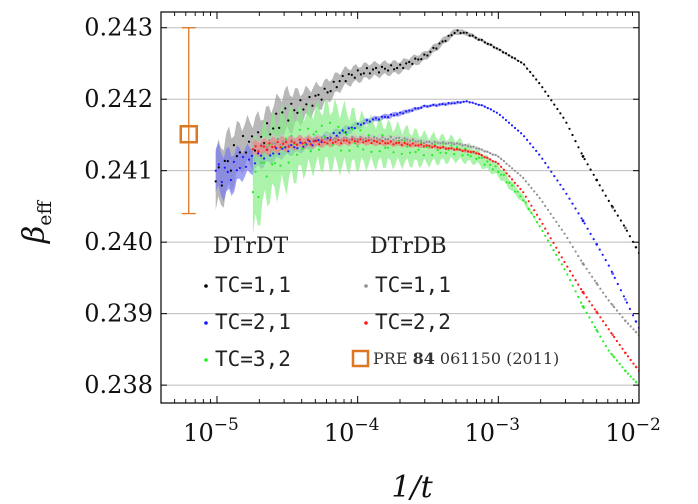 The width and height of the screenshot is (698, 504). Describe the element at coordinates (507, 425) in the screenshot. I see `x-tick-exponent: −3` at that location.